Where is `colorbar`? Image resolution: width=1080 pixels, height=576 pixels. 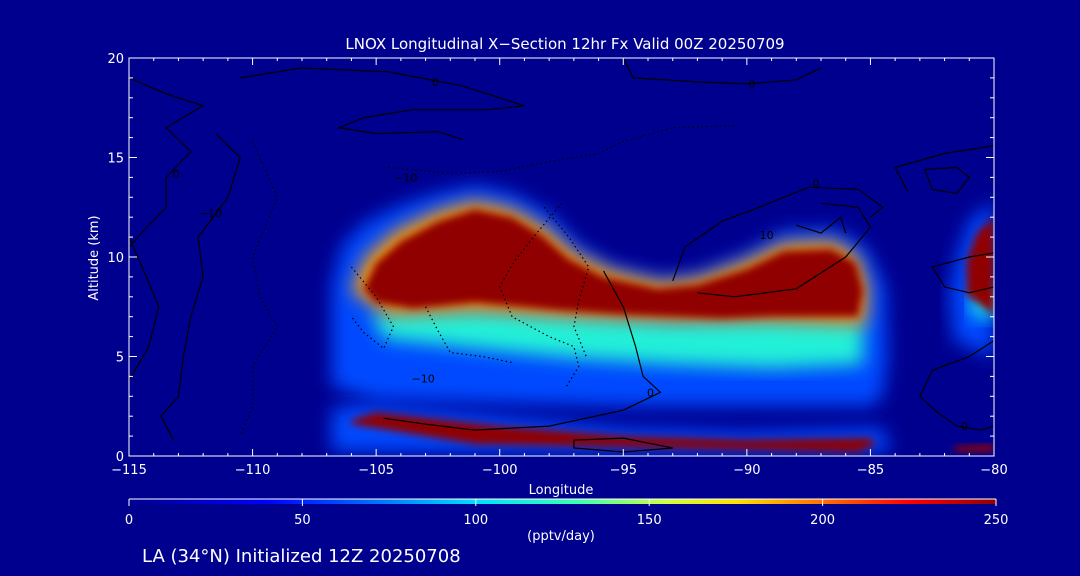
colorbar is located at coordinates (562, 501).